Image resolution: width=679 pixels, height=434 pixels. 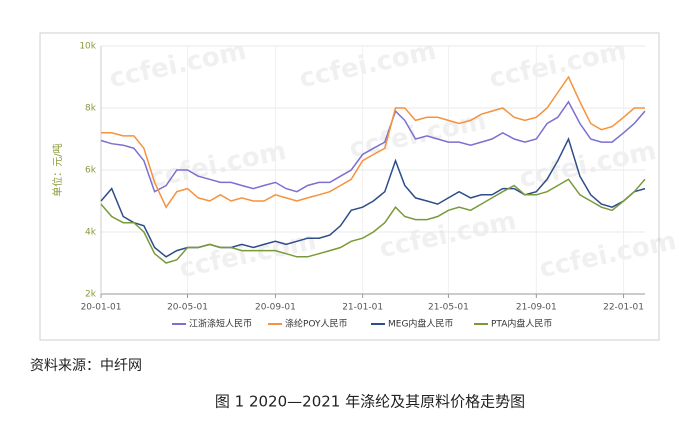 I want to click on y-tick-label: 2k, so click(x=91, y=295).